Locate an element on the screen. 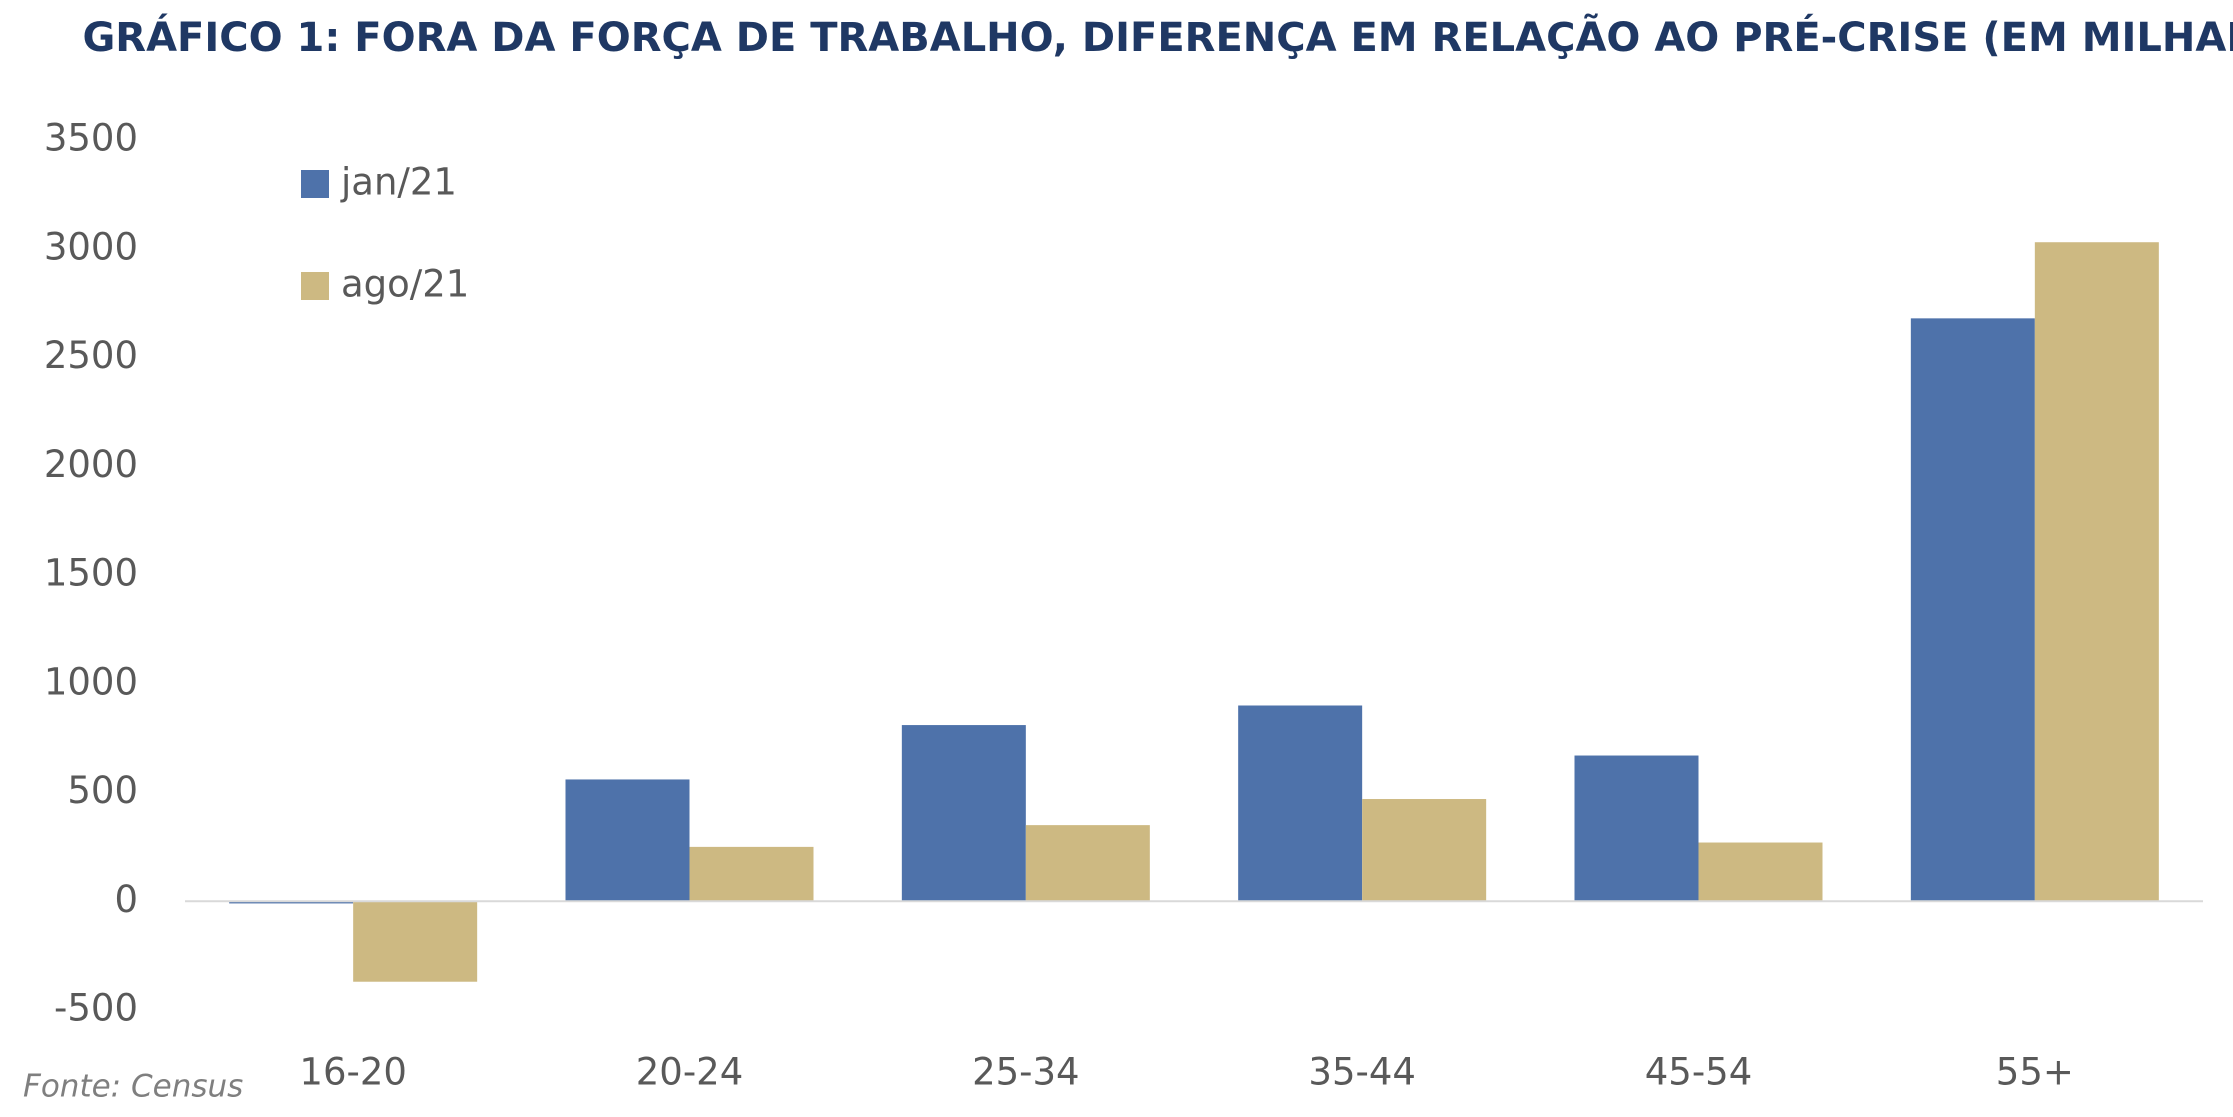 The width and height of the screenshot is (2233, 1117). legend-label: jan/21 is located at coordinates (398, 182).